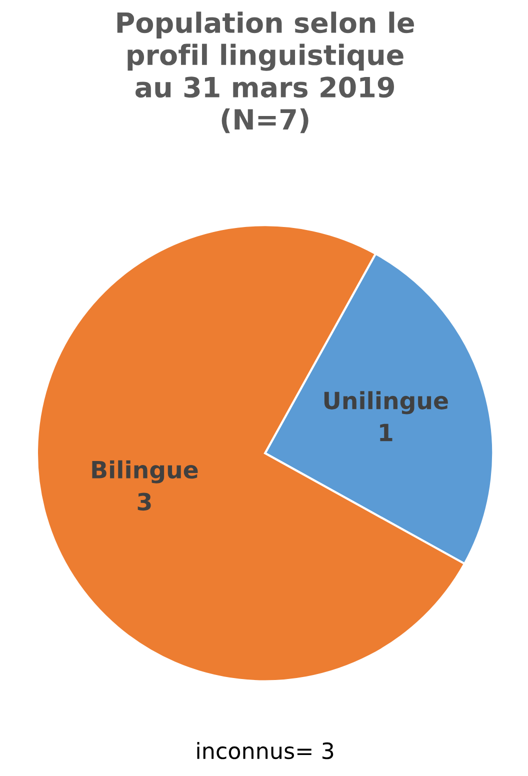 The width and height of the screenshot is (528, 776). Describe the element at coordinates (145, 472) in the screenshot. I see `slice-label: Bilingue` at that location.